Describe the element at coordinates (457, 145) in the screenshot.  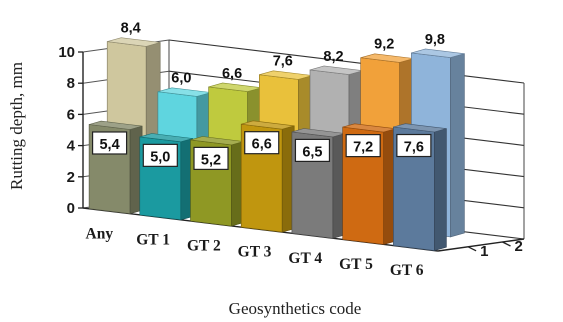
I see `bar-series-2-side` at that location.